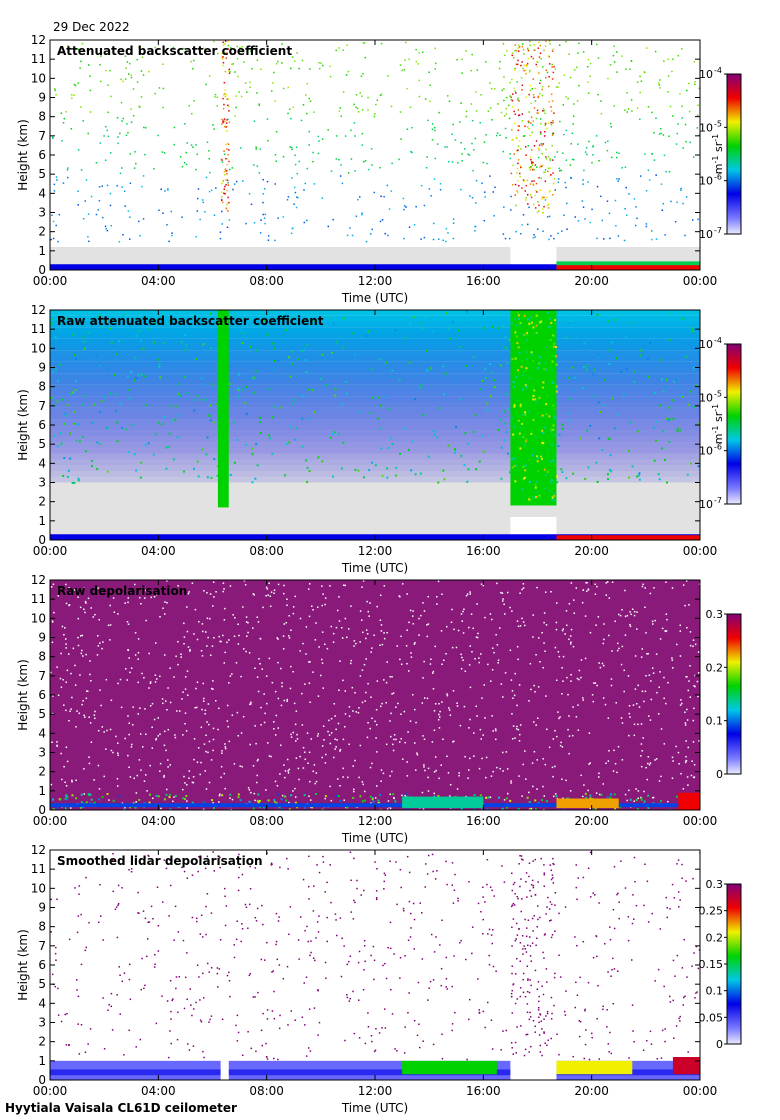 This screenshot has height=1120, width=780. I want to click on x-tick-label: 08:00, so click(266, 1091).